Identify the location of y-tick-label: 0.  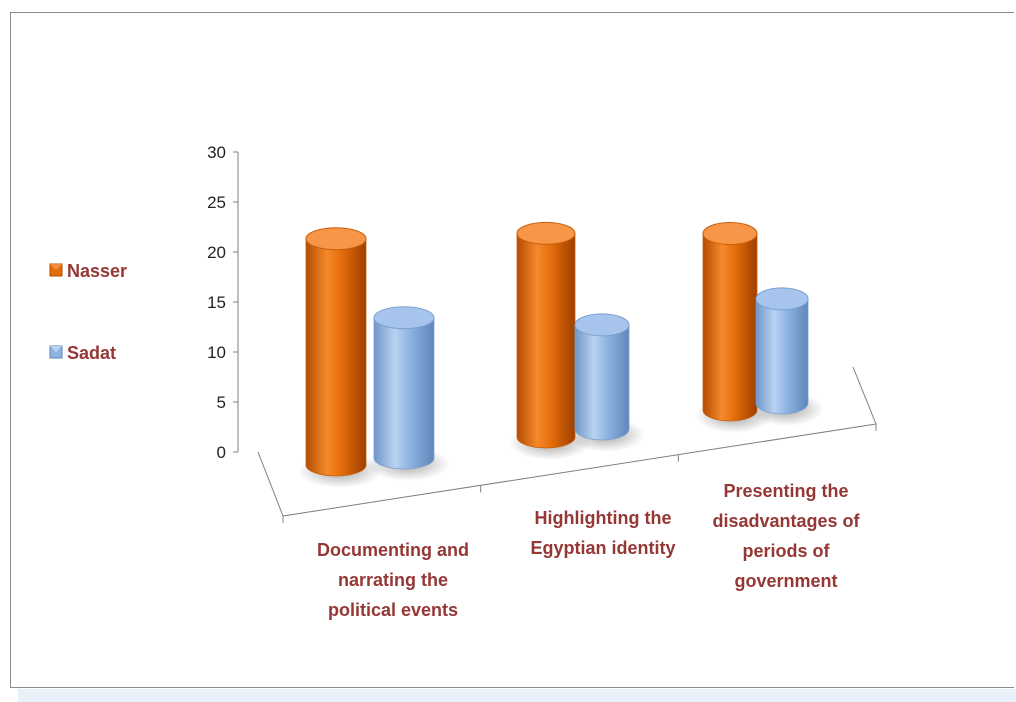
(221, 452).